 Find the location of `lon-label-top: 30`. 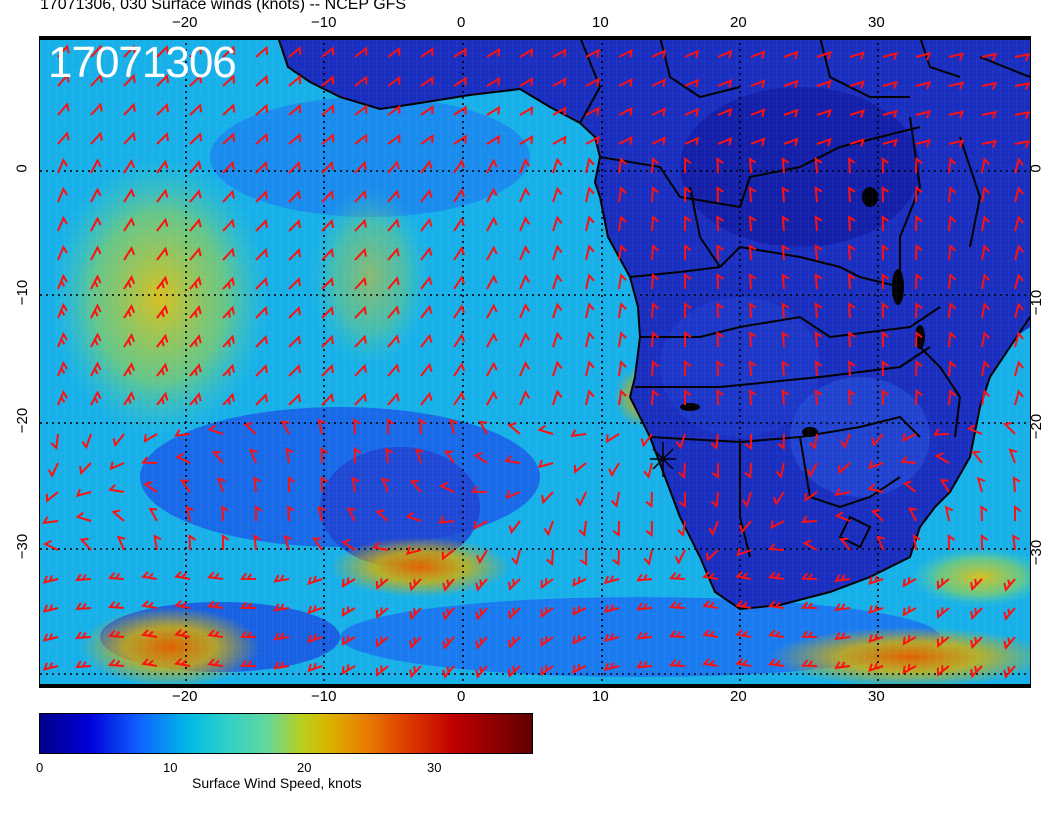

lon-label-top: 30 is located at coordinates (876, 22).